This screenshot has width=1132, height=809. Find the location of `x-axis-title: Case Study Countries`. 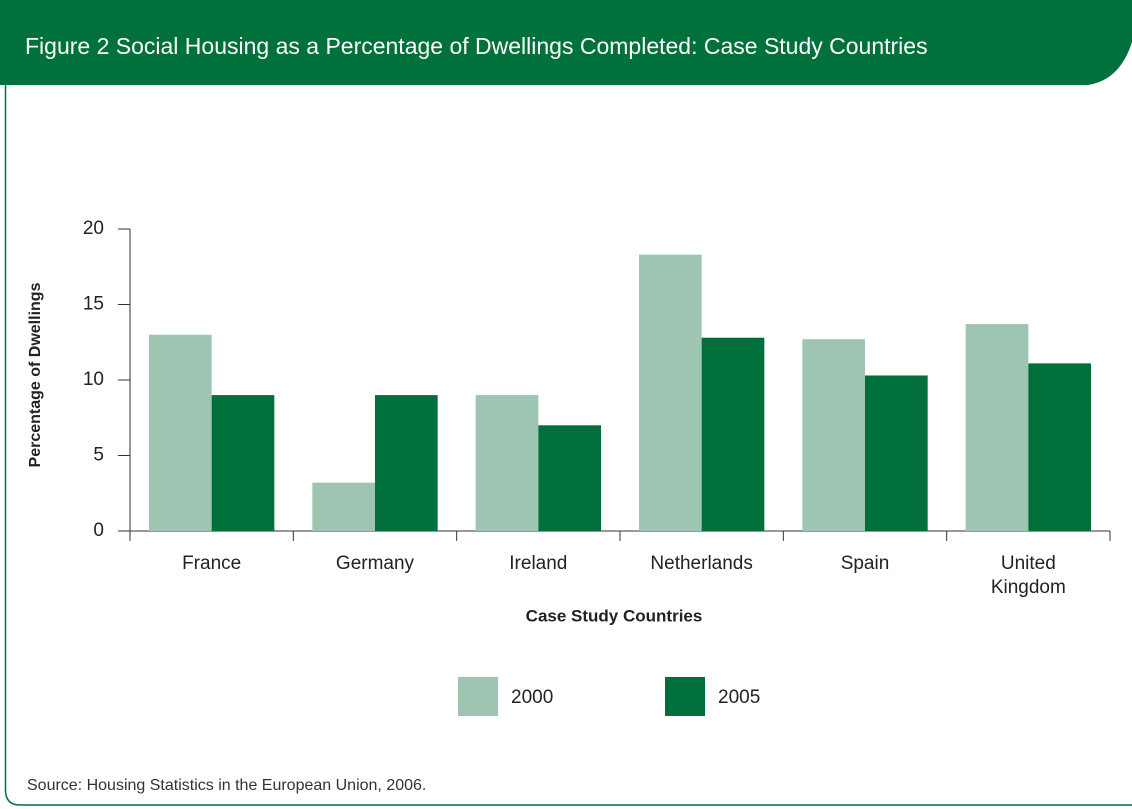

x-axis-title: Case Study Countries is located at coordinates (614, 615).